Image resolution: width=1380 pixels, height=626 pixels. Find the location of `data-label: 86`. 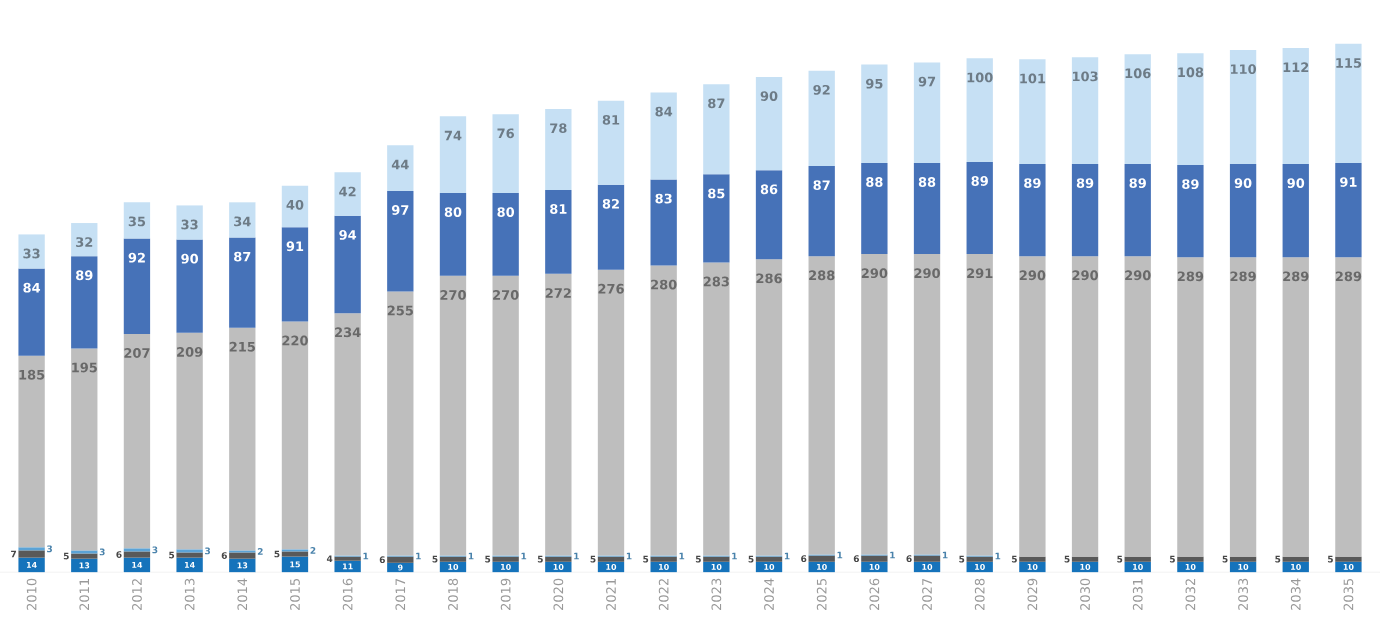

data-label: 86 is located at coordinates (769, 189).